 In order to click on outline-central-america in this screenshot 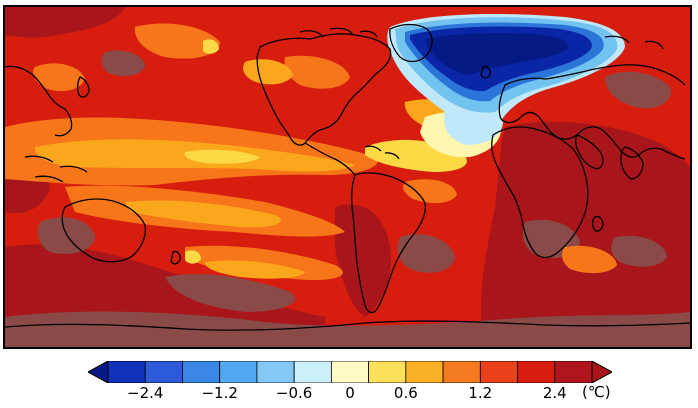, I will do `click(330, 159)`.